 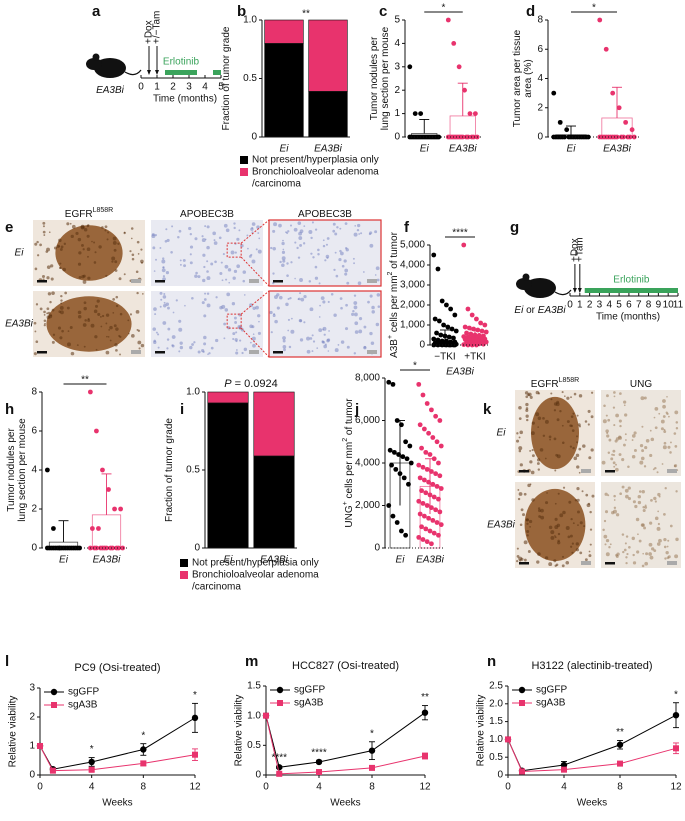 I want to click on bar-segment, so click(x=274, y=424).